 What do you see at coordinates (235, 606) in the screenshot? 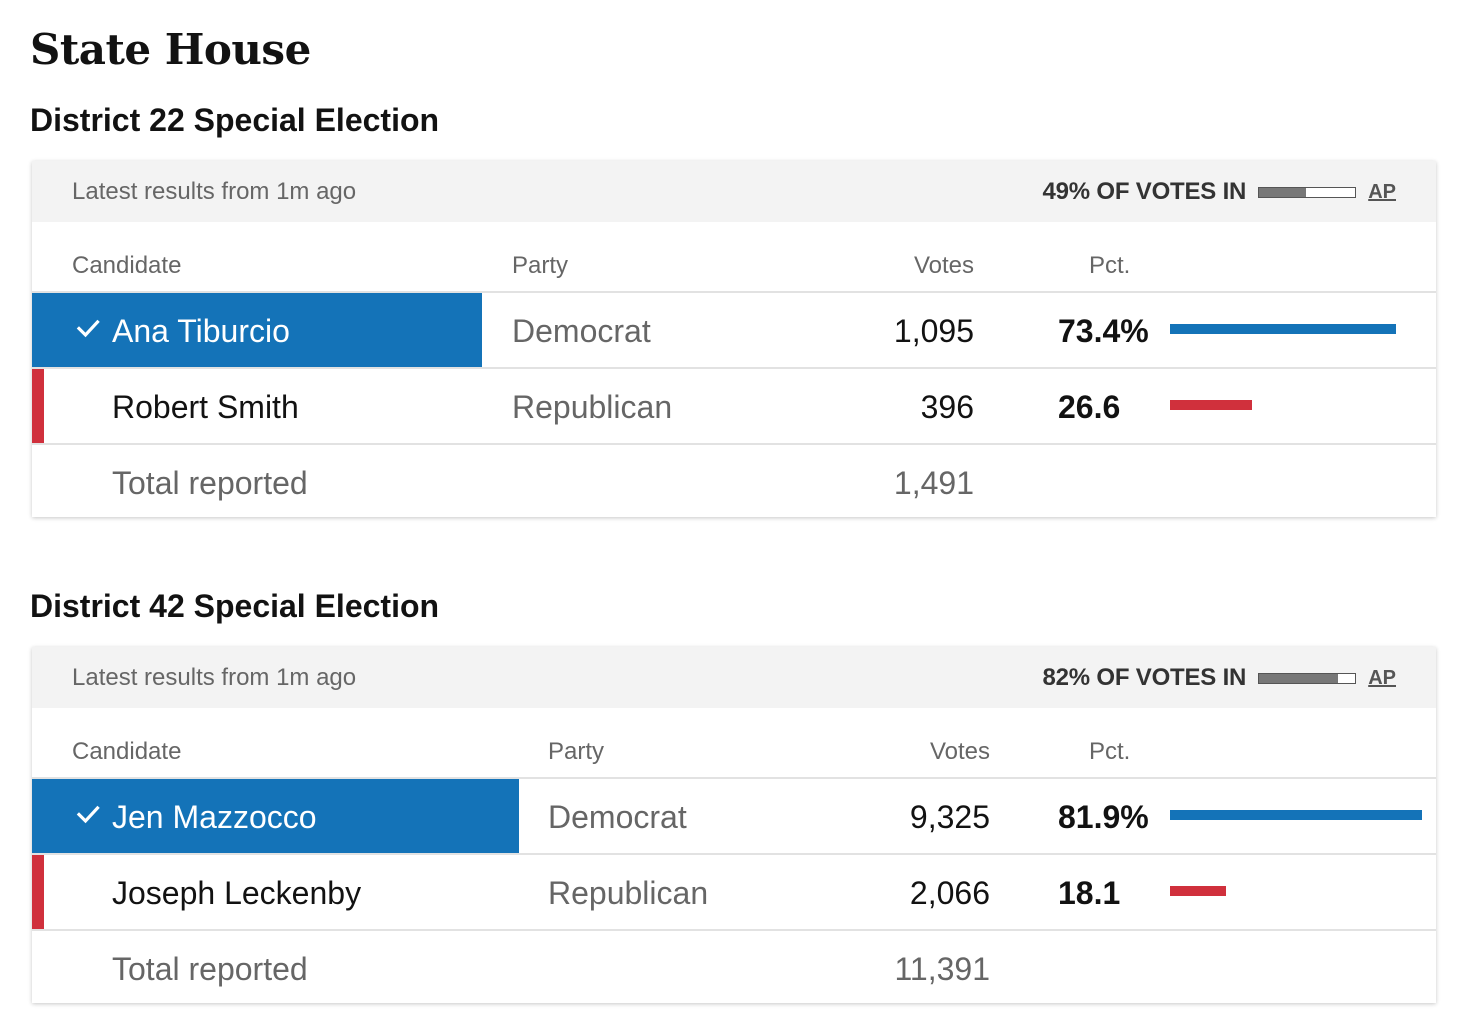
I see `race-heading: District 42 Special Election` at bounding box center [235, 606].